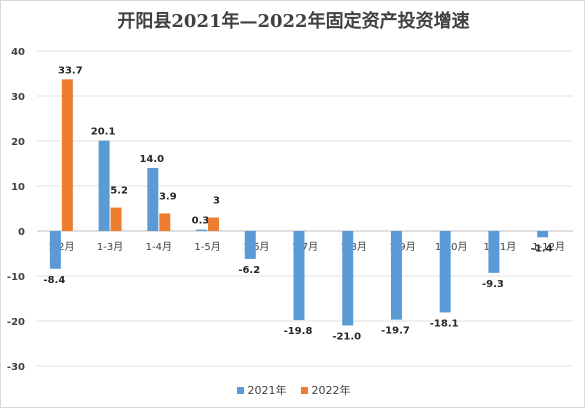  I want to click on y-tick-label: 0, so click(21, 232).